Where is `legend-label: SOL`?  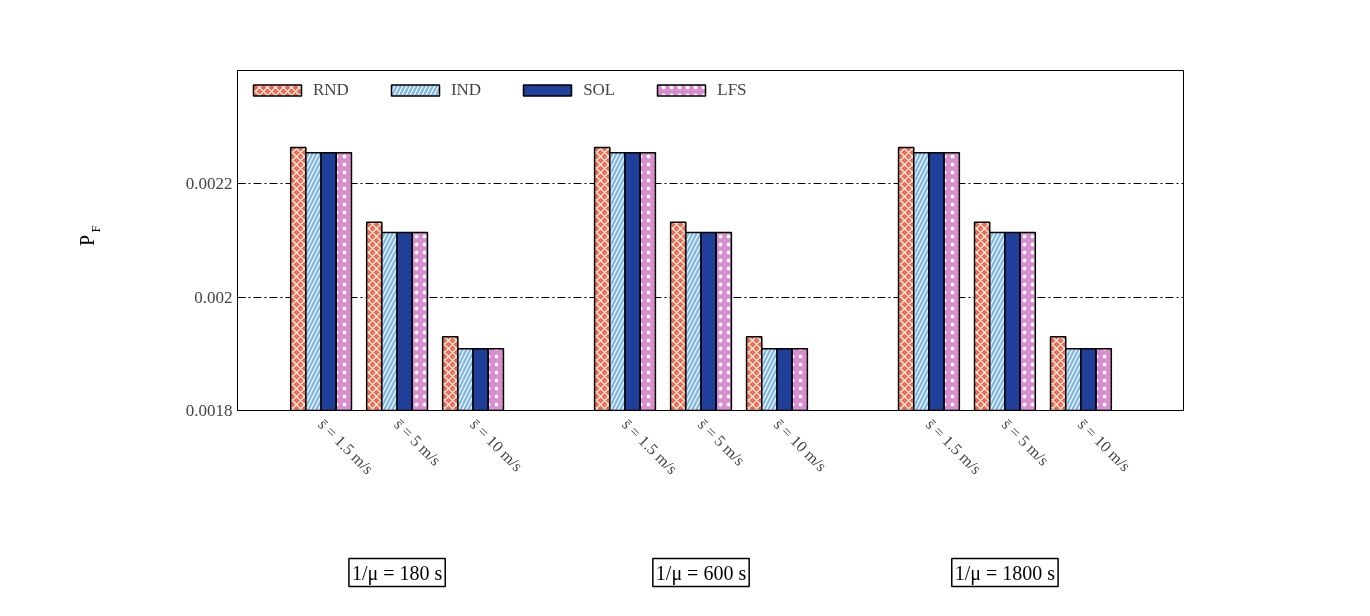
legend-label: SOL is located at coordinates (599, 90).